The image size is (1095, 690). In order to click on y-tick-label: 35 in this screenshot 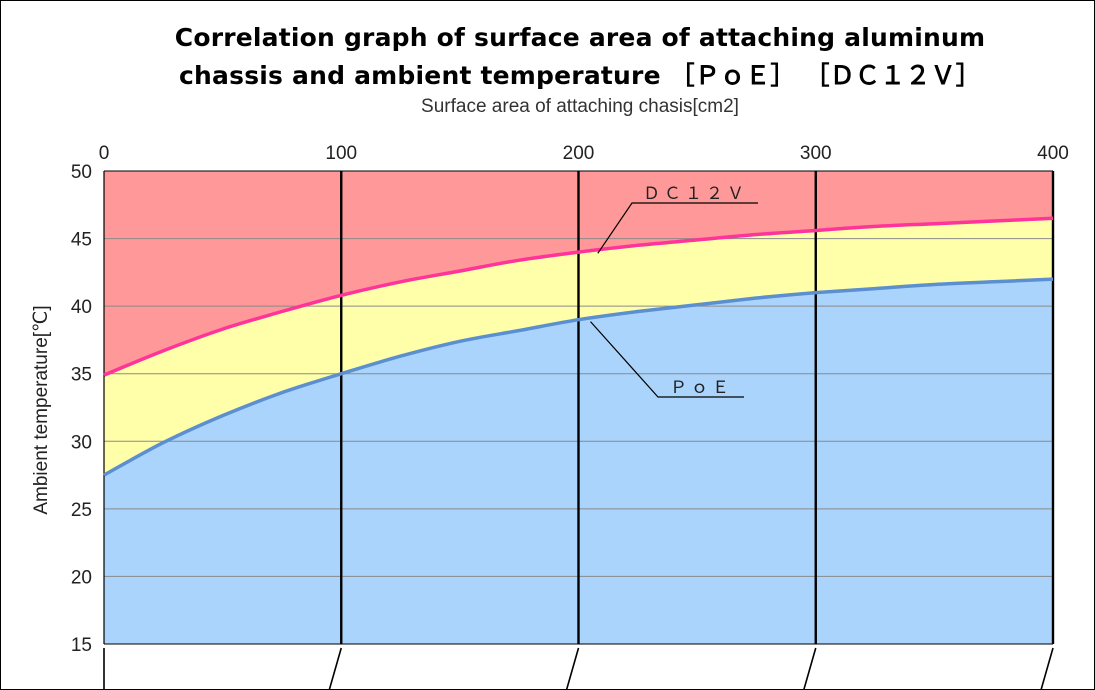, I will do `click(81, 375)`.